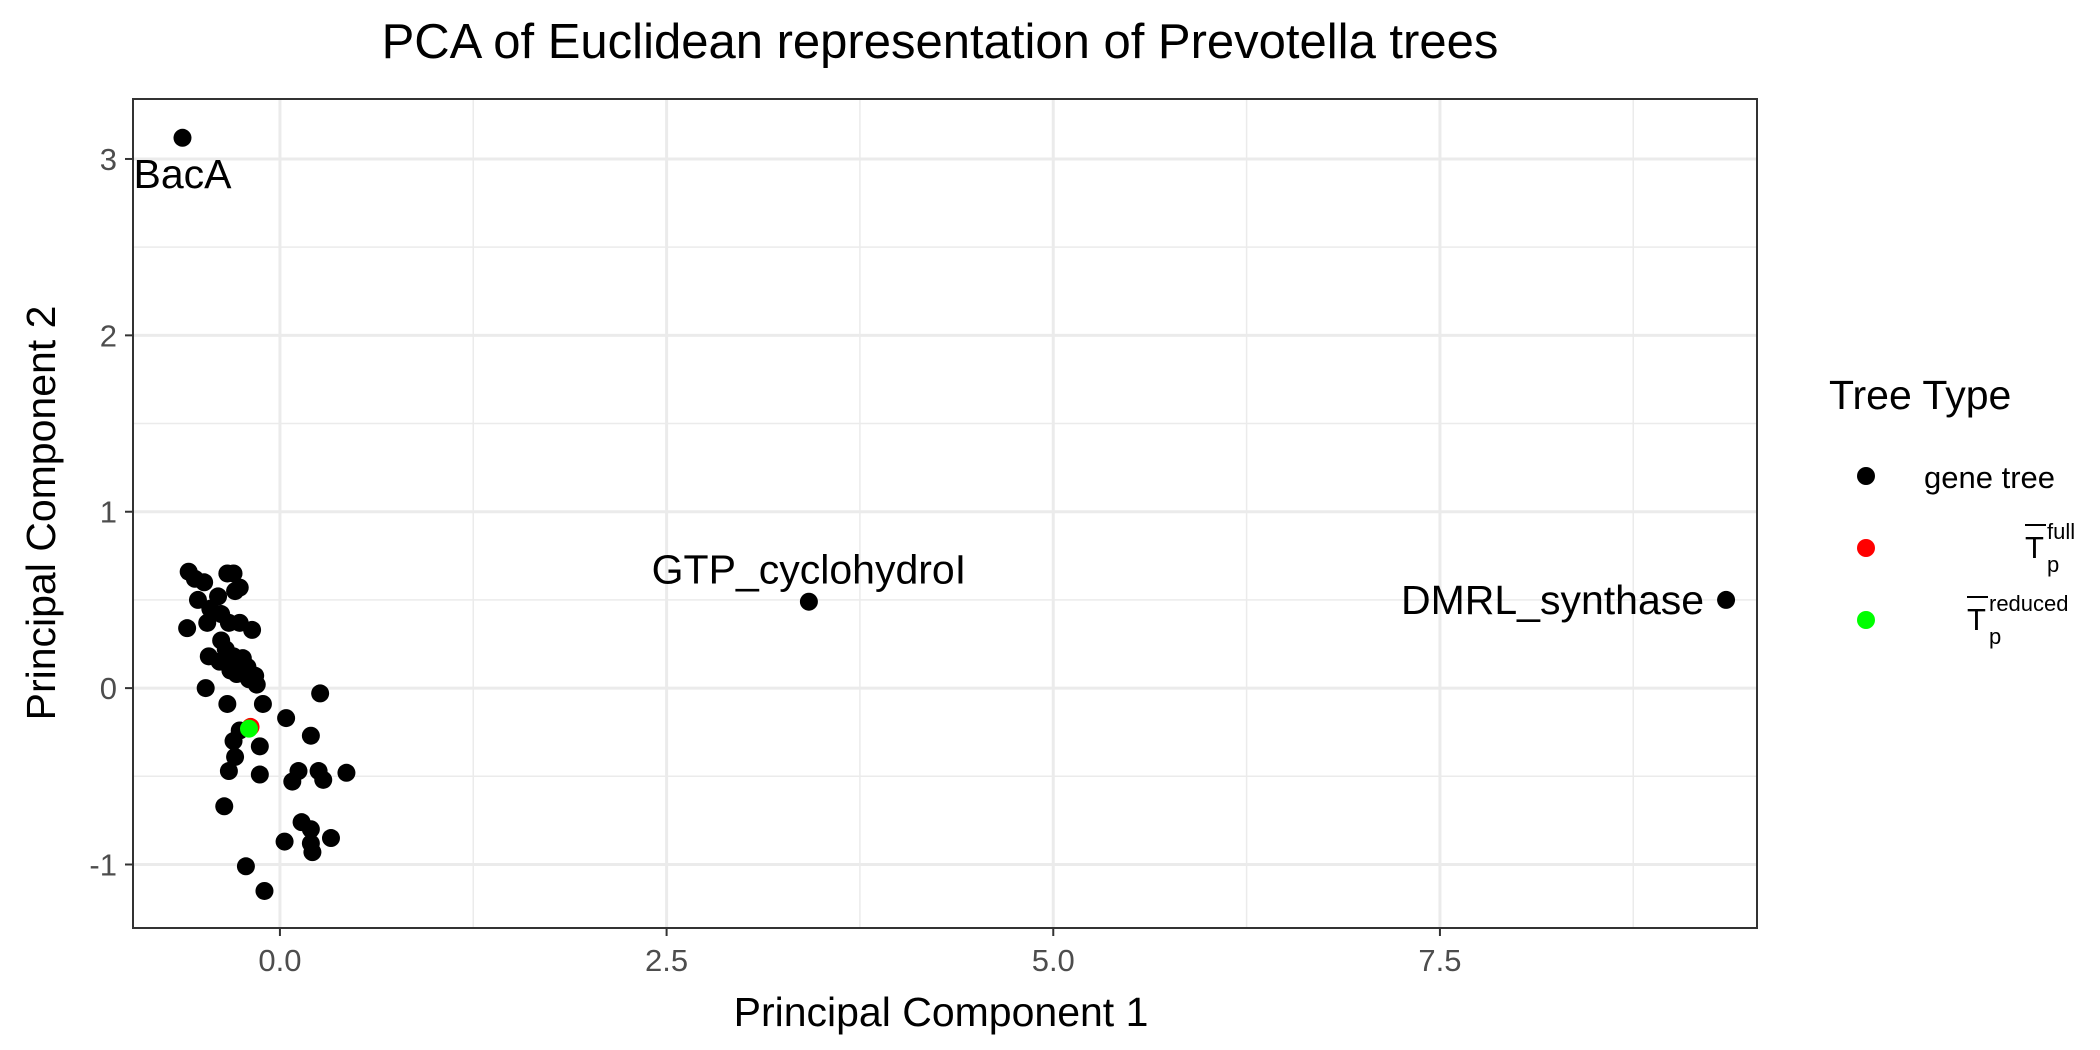 This screenshot has width=2100, height=1050. What do you see at coordinates (41, 513) in the screenshot?
I see `y-axis-title: Principal Component 2` at bounding box center [41, 513].